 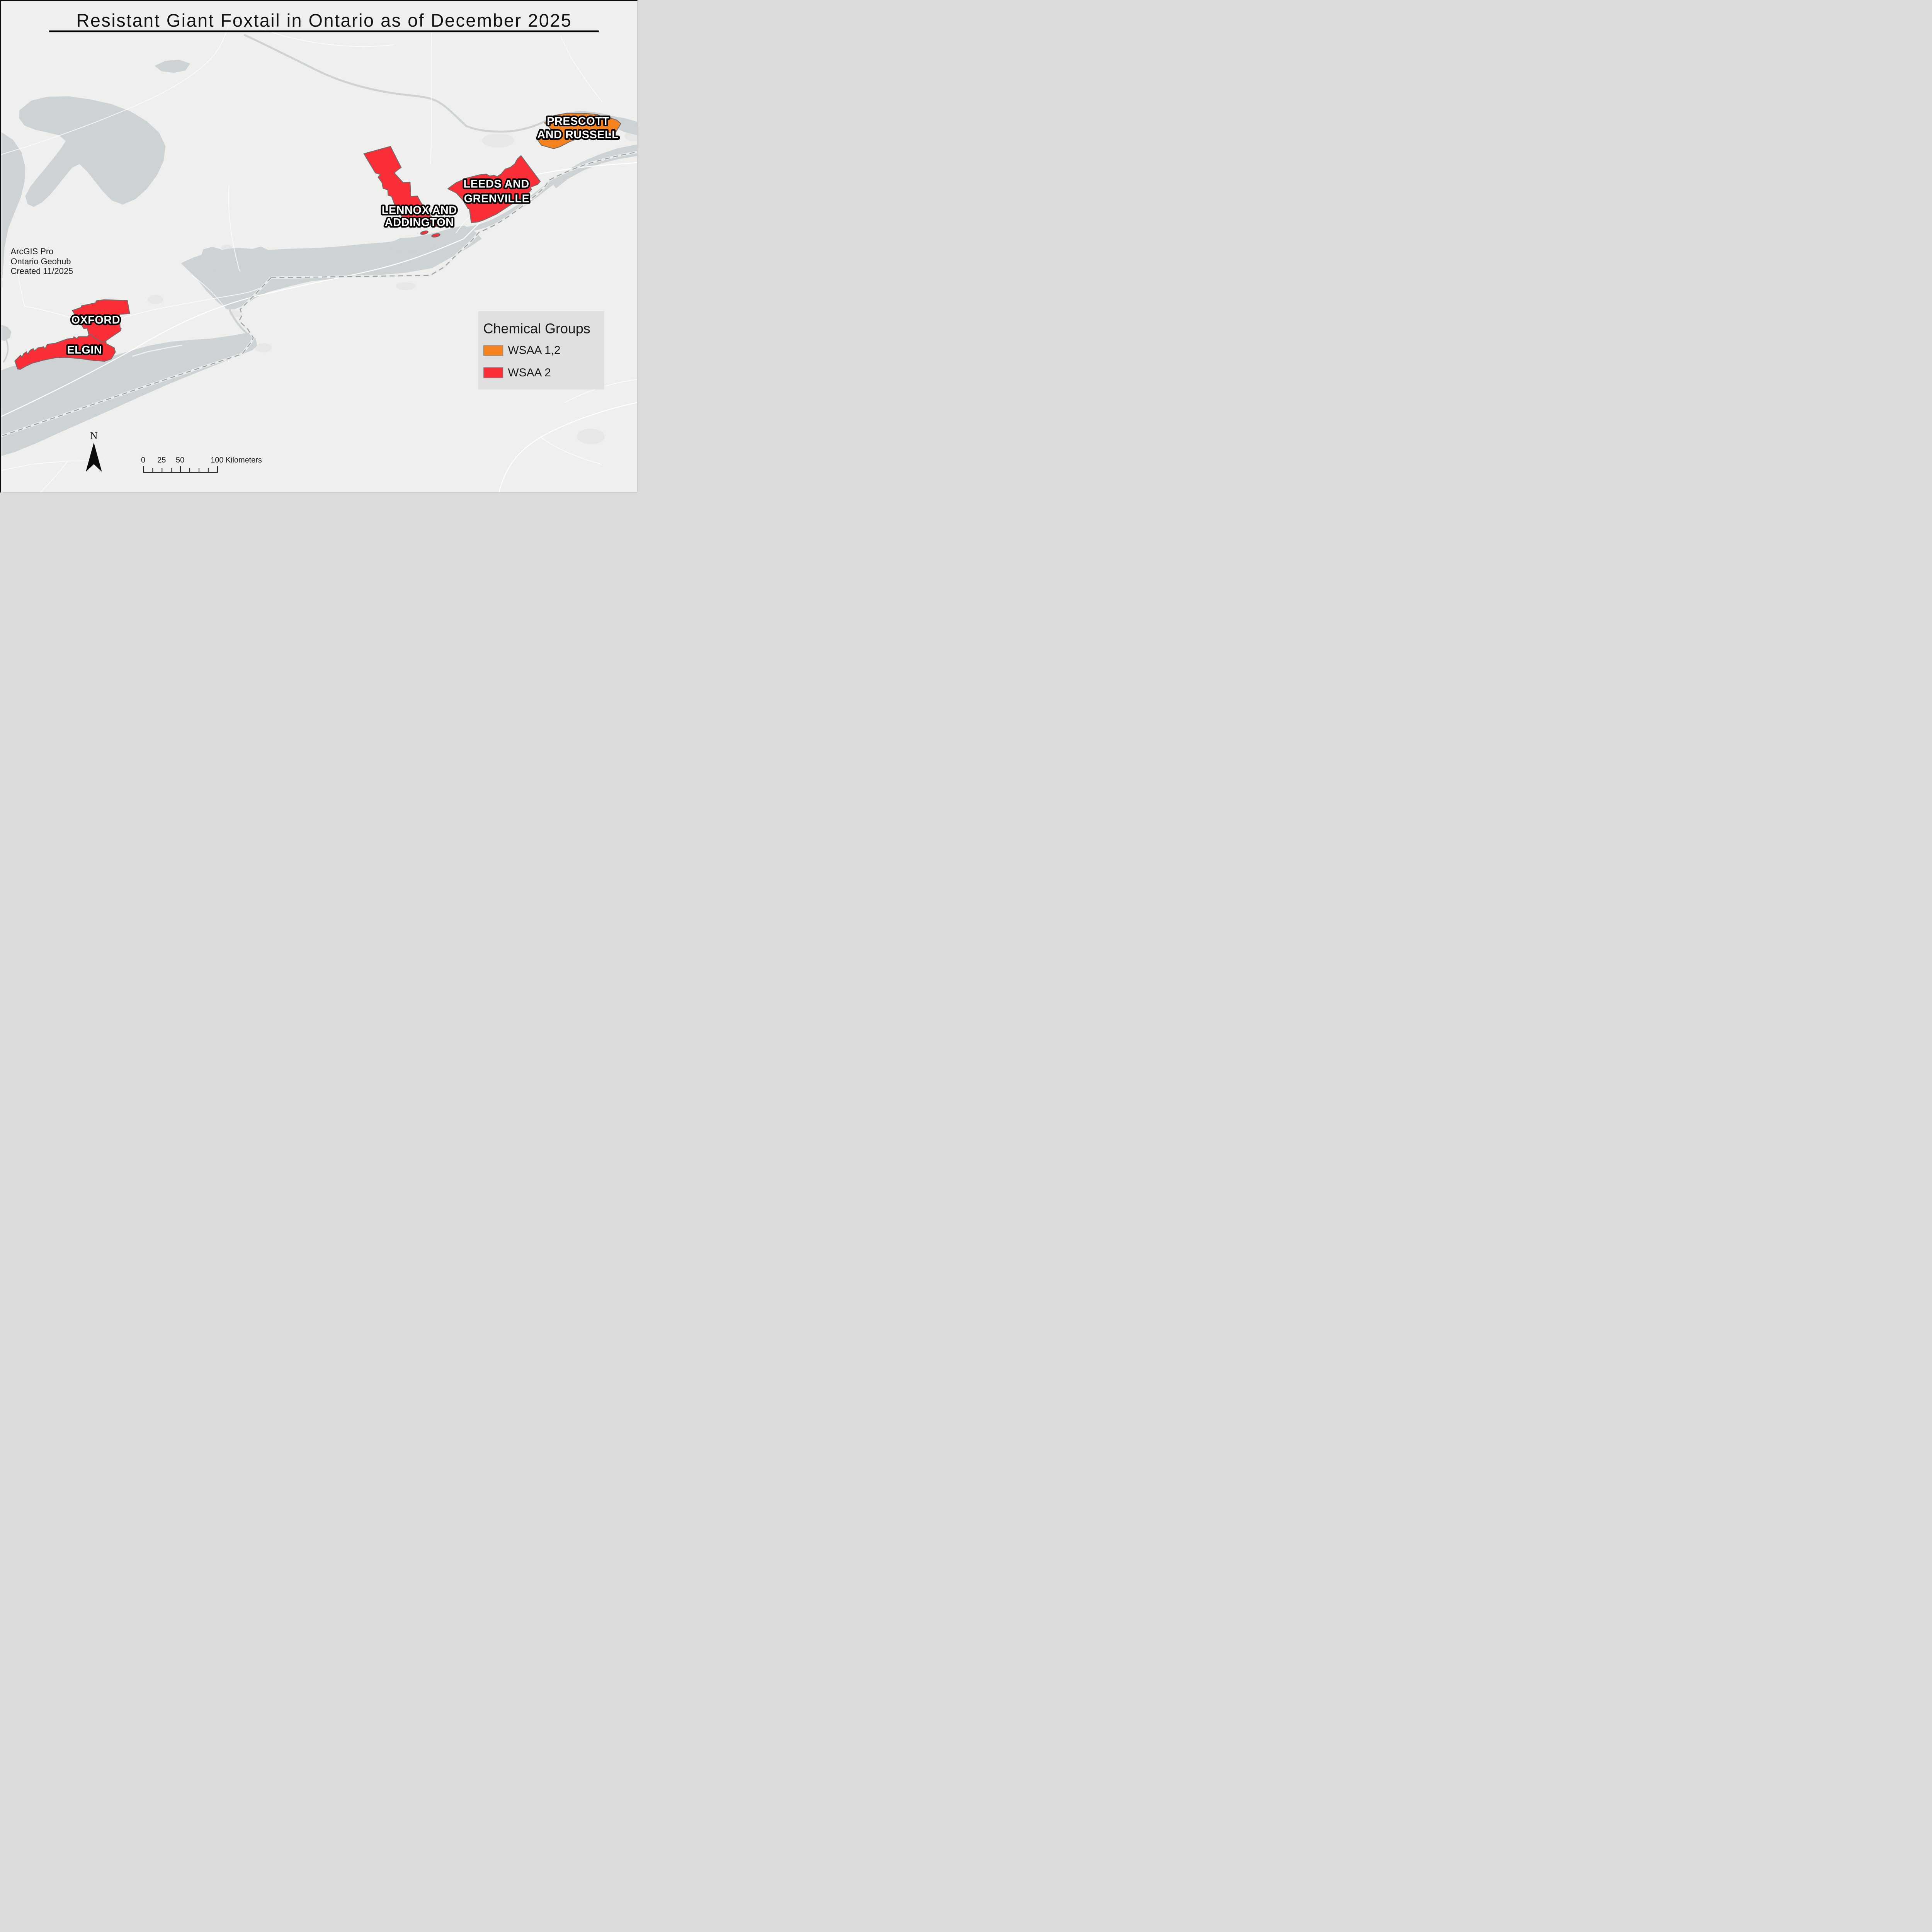 I want to click on water-layer, so click(x=319, y=258).